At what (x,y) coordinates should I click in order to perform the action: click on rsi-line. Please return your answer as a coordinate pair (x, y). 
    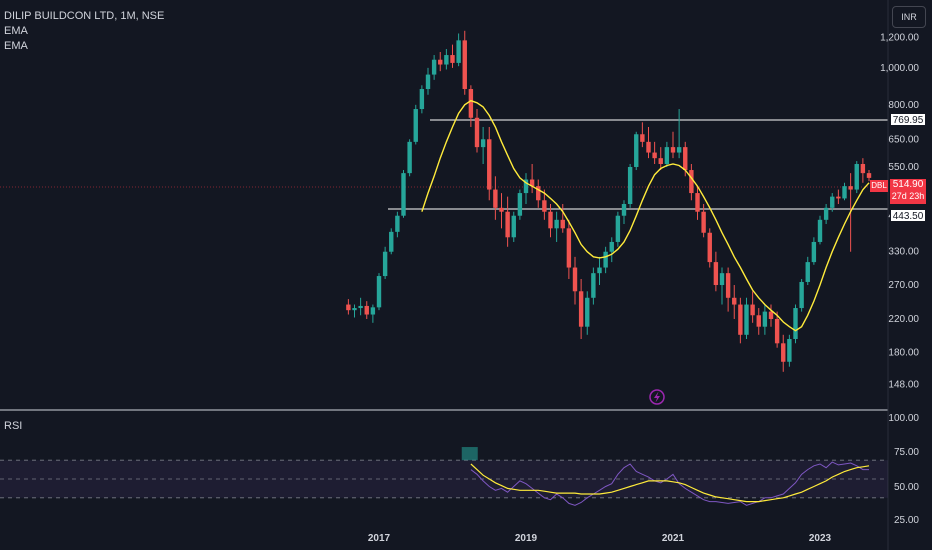
    Looking at the image, I should click on (669, 483).